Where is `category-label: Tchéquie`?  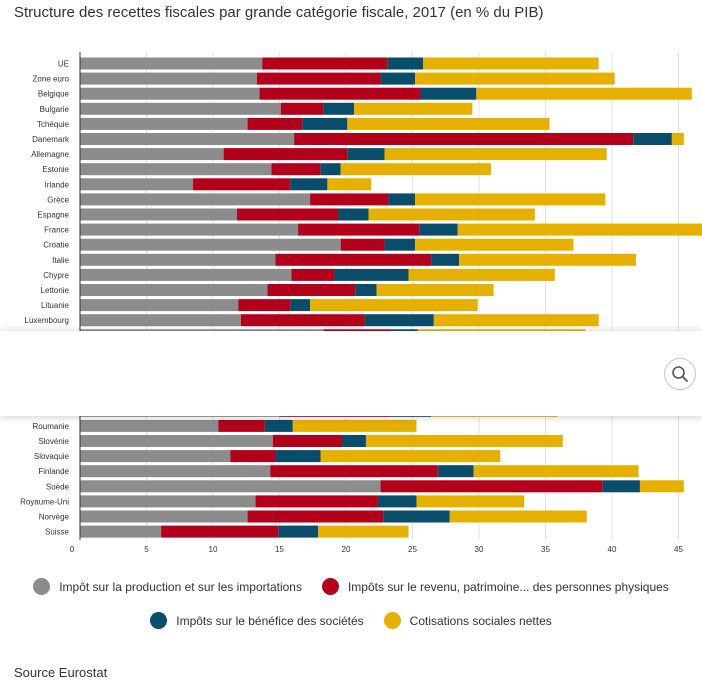 category-label: Tchéquie is located at coordinates (53, 124).